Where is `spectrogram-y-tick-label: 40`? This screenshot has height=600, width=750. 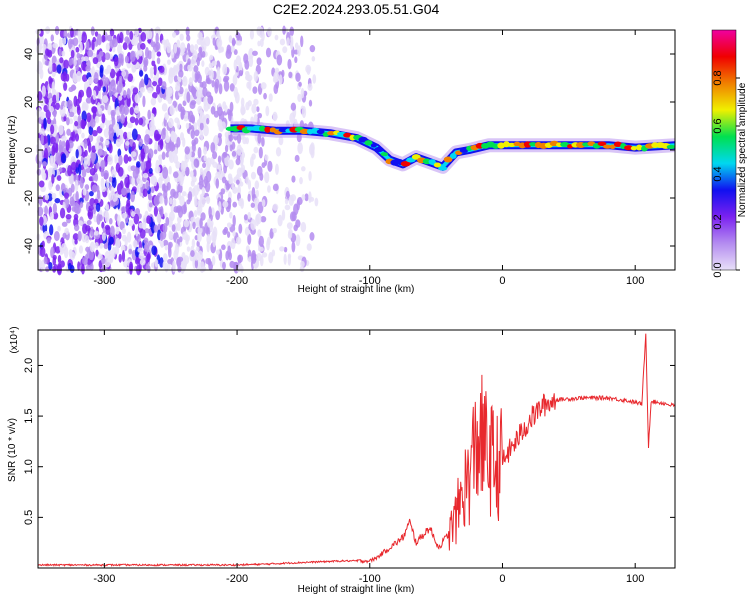 spectrogram-y-tick-label: 40 is located at coordinates (29, 54).